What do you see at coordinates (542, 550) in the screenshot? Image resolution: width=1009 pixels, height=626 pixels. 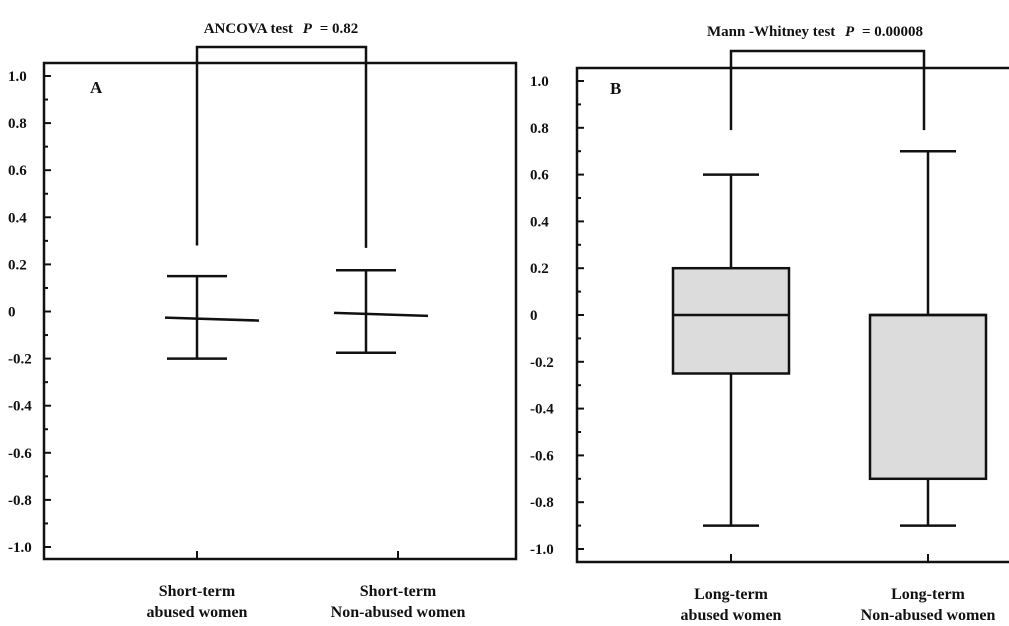 I see `panel-b-y-tick-label: -1.0` at bounding box center [542, 550].